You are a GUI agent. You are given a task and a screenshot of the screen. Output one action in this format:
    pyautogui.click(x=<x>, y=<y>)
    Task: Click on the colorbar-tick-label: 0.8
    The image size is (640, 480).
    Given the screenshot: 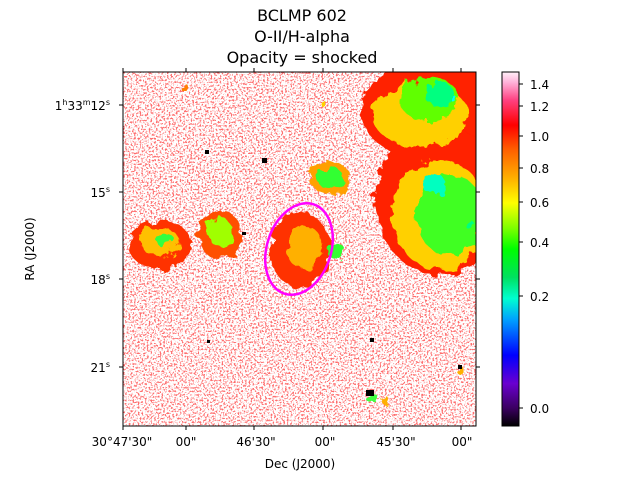 What is the action you would take?
    pyautogui.click(x=539, y=169)
    